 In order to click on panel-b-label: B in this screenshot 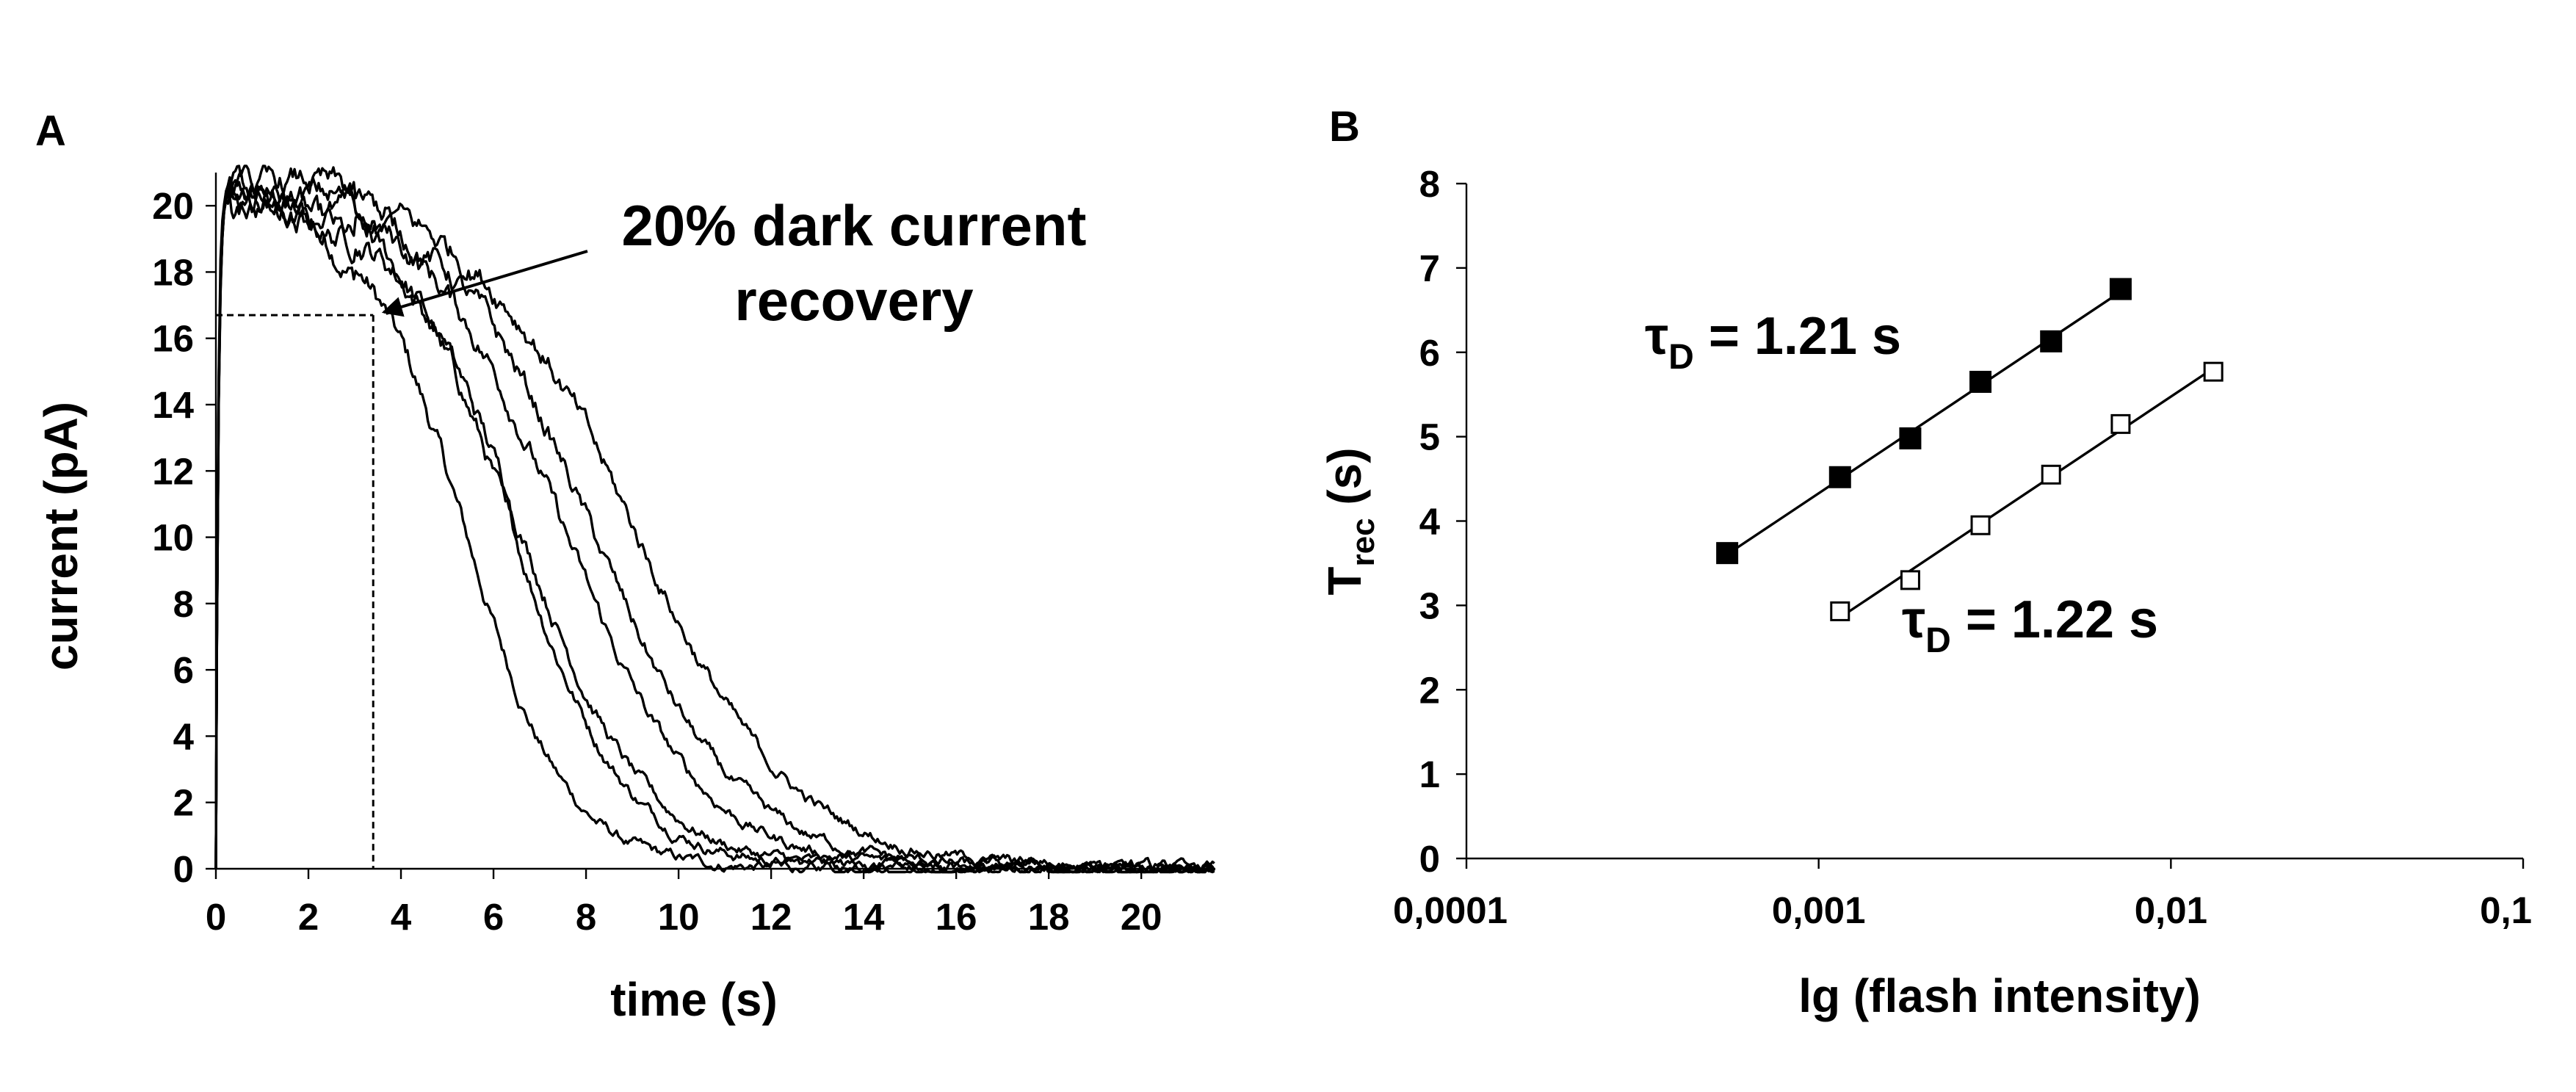, I will do `click(1344, 127)`.